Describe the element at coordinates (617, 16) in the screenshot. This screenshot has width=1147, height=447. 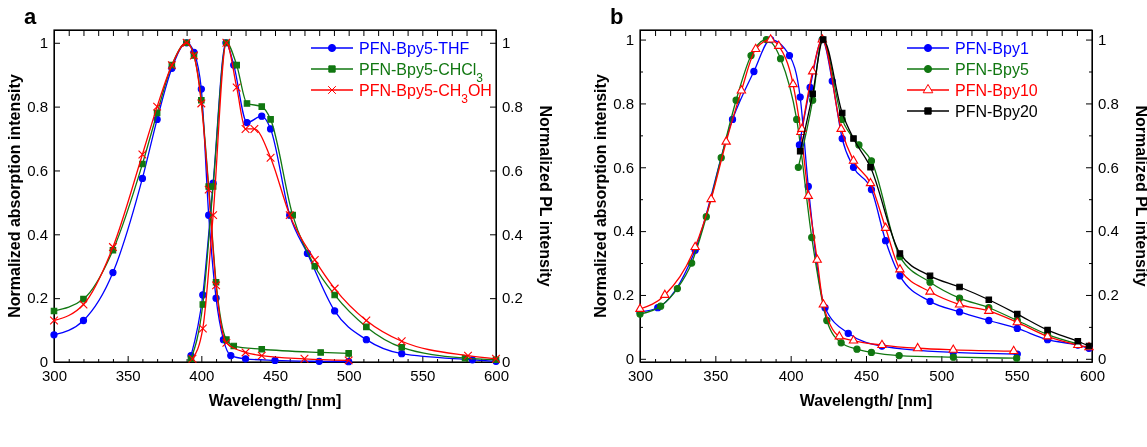
I see `chart-title: b` at that location.